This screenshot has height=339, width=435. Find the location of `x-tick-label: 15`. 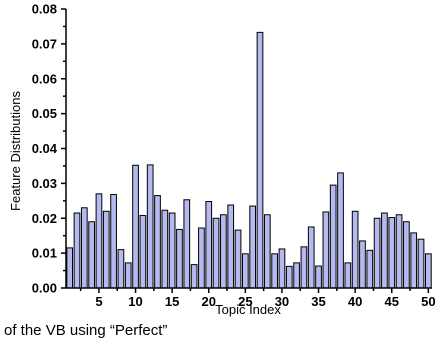

x-tick-label: 15 is located at coordinates (172, 301).